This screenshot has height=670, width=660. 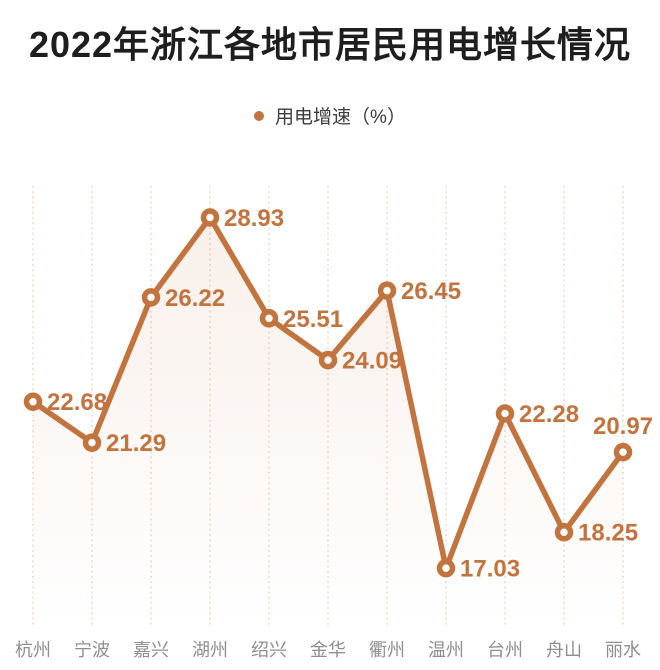 I want to click on data-point-label: 22.68, so click(x=77, y=402).